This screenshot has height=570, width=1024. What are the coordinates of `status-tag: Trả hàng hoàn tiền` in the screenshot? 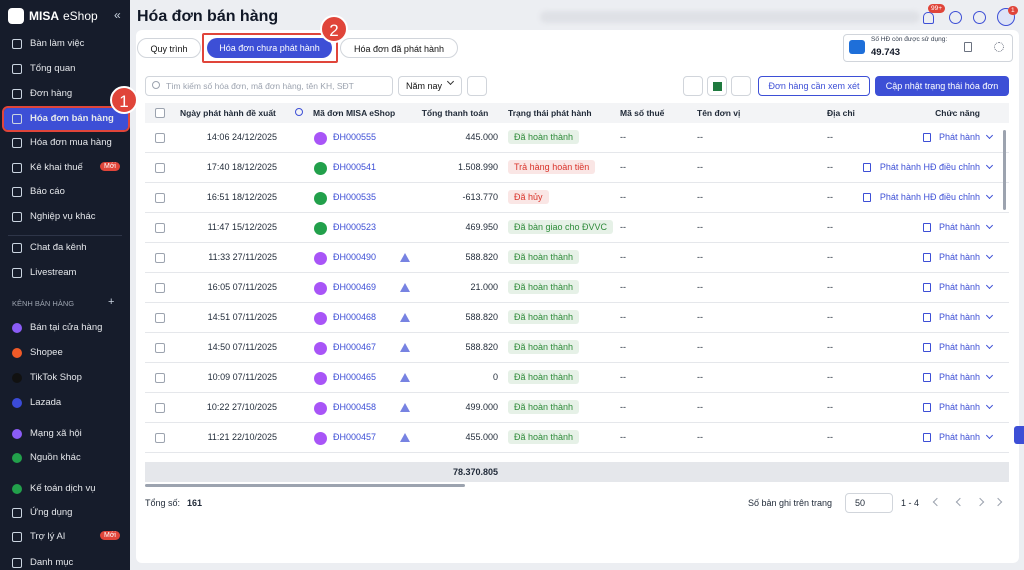 It's located at (551, 167).